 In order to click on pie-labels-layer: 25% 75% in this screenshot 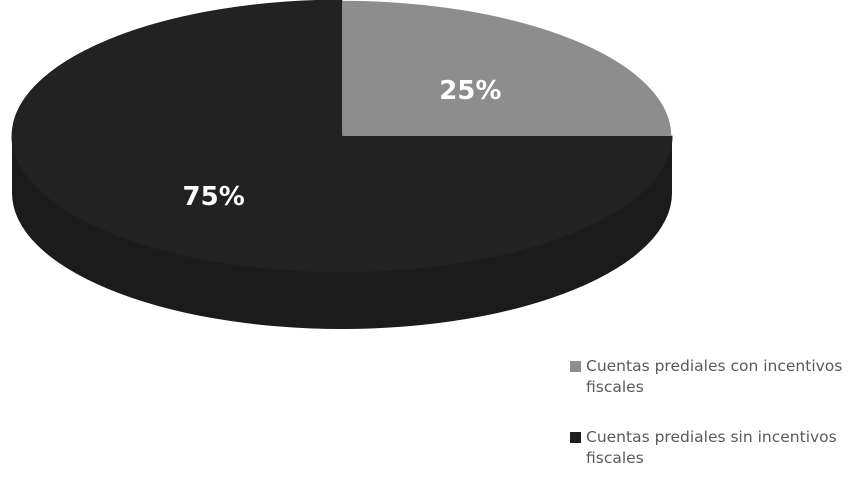, I will do `click(342, 144)`.